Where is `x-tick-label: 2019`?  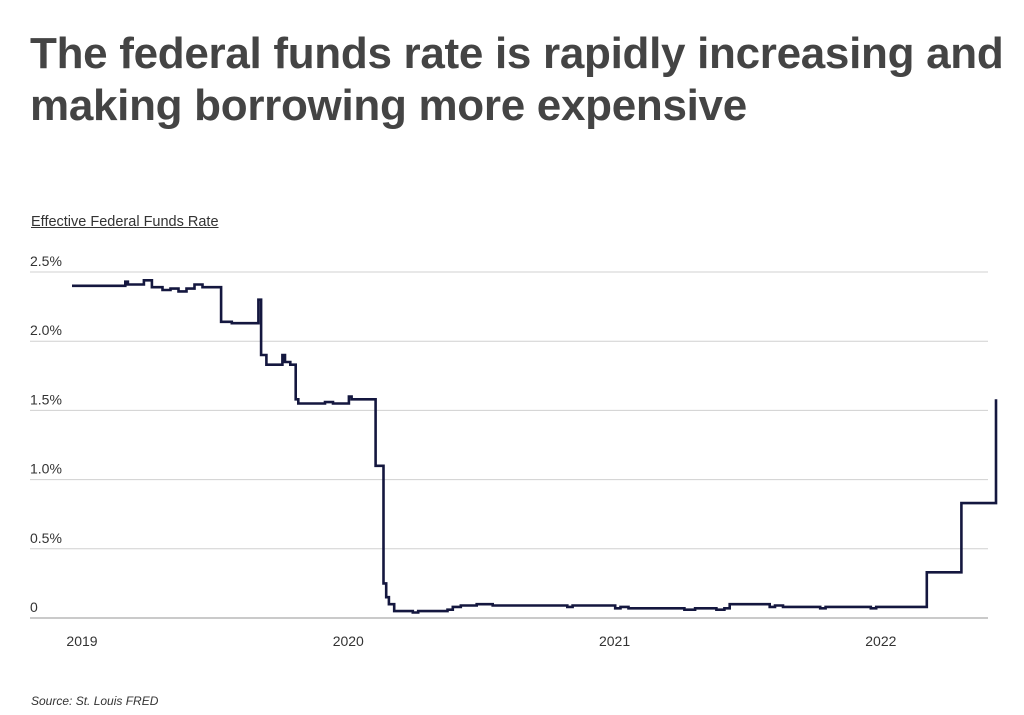 x-tick-label: 2019 is located at coordinates (81, 641).